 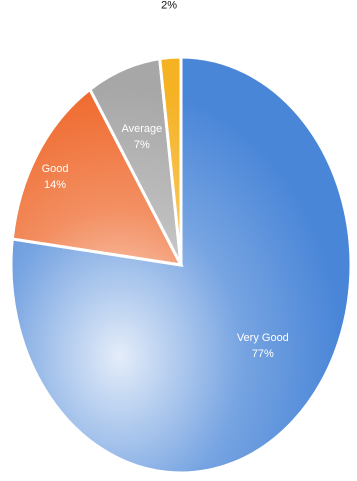 What do you see at coordinates (169, 5) in the screenshot?
I see `slice-value-label: 2%` at bounding box center [169, 5].